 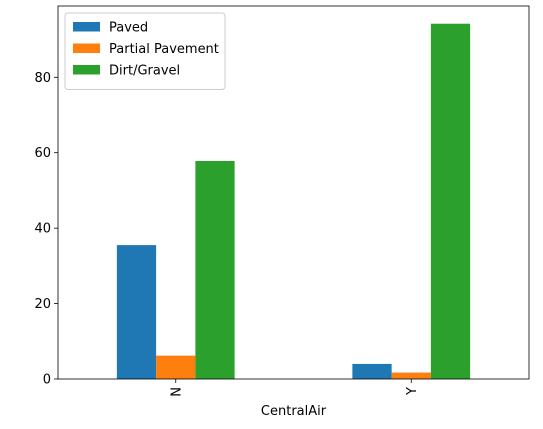 I want to click on legend-swatch-partial-pavement, so click(x=86, y=48).